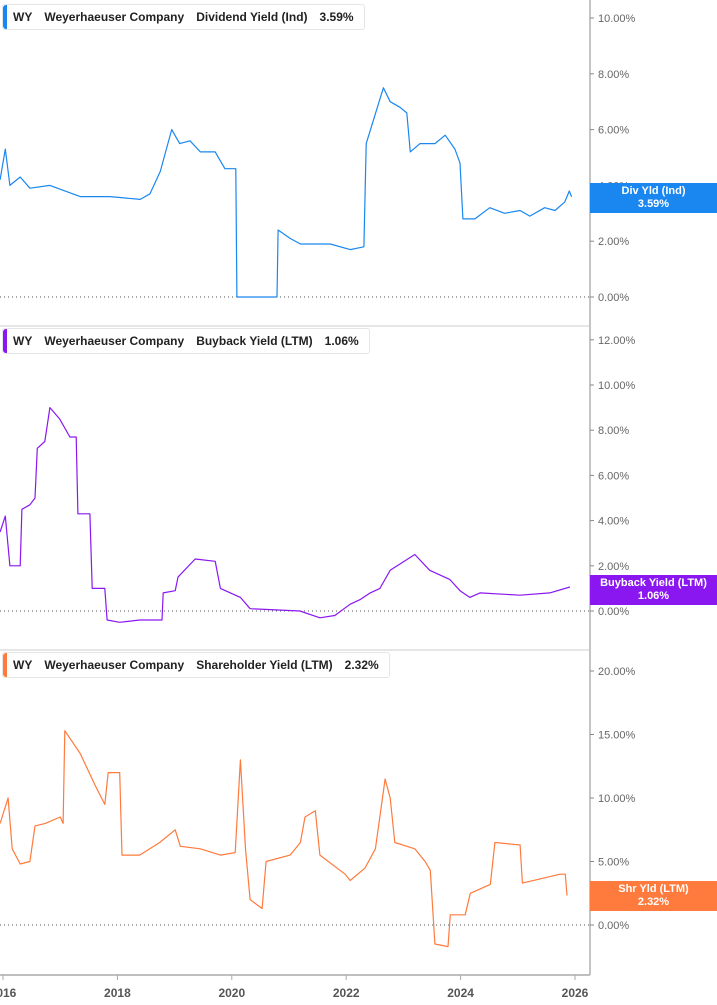 This screenshot has width=717, height=1005. Describe the element at coordinates (653, 596) in the screenshot. I see `tag-value: 1.06%` at that location.